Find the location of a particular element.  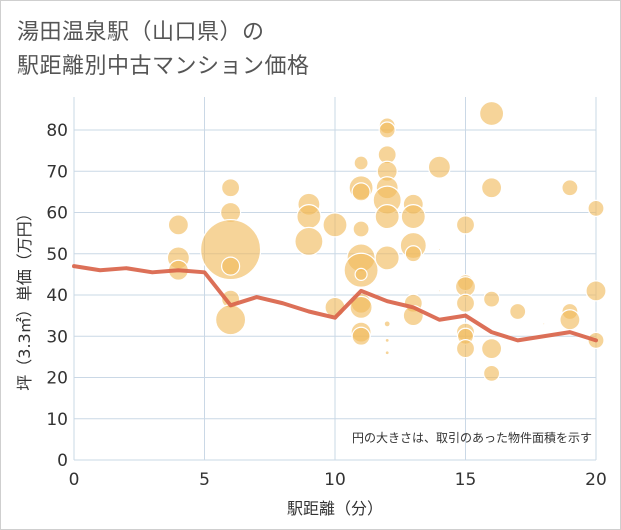

x-tick-labels: 0 5 10 15 20 is located at coordinates (338, 480).